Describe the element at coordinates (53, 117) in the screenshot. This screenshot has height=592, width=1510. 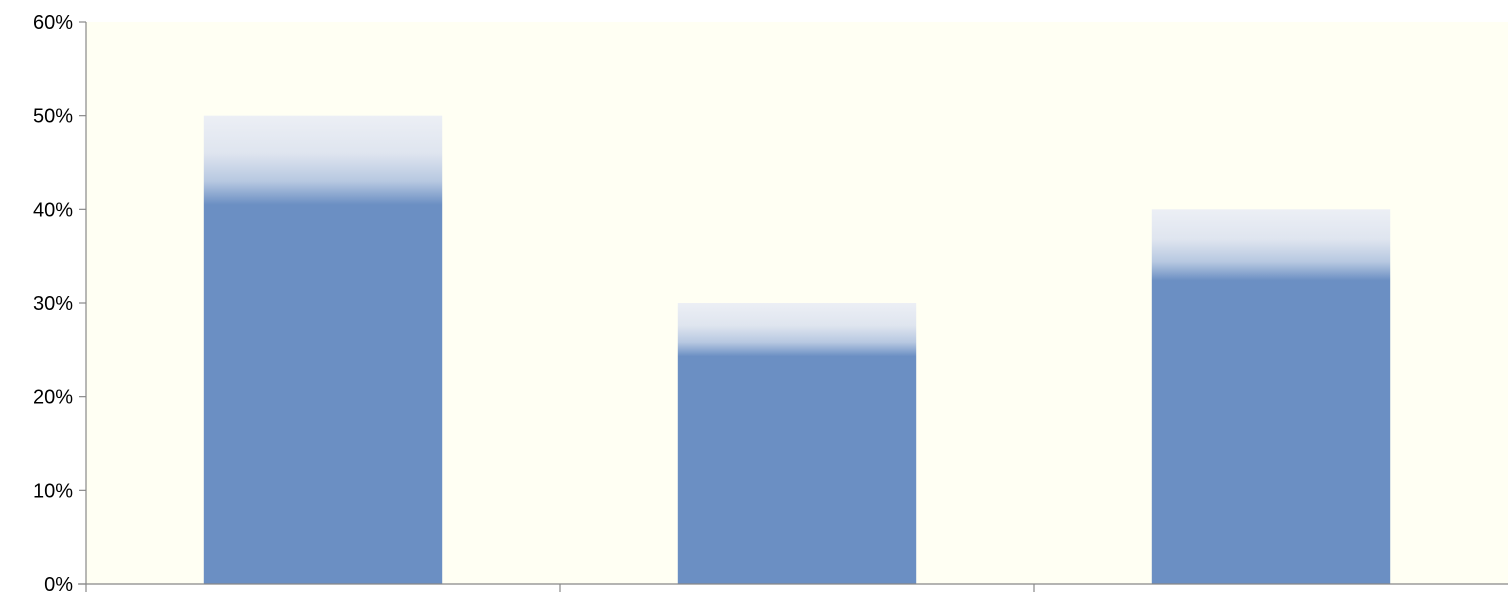
I see `y-tick-label: 50%` at that location.